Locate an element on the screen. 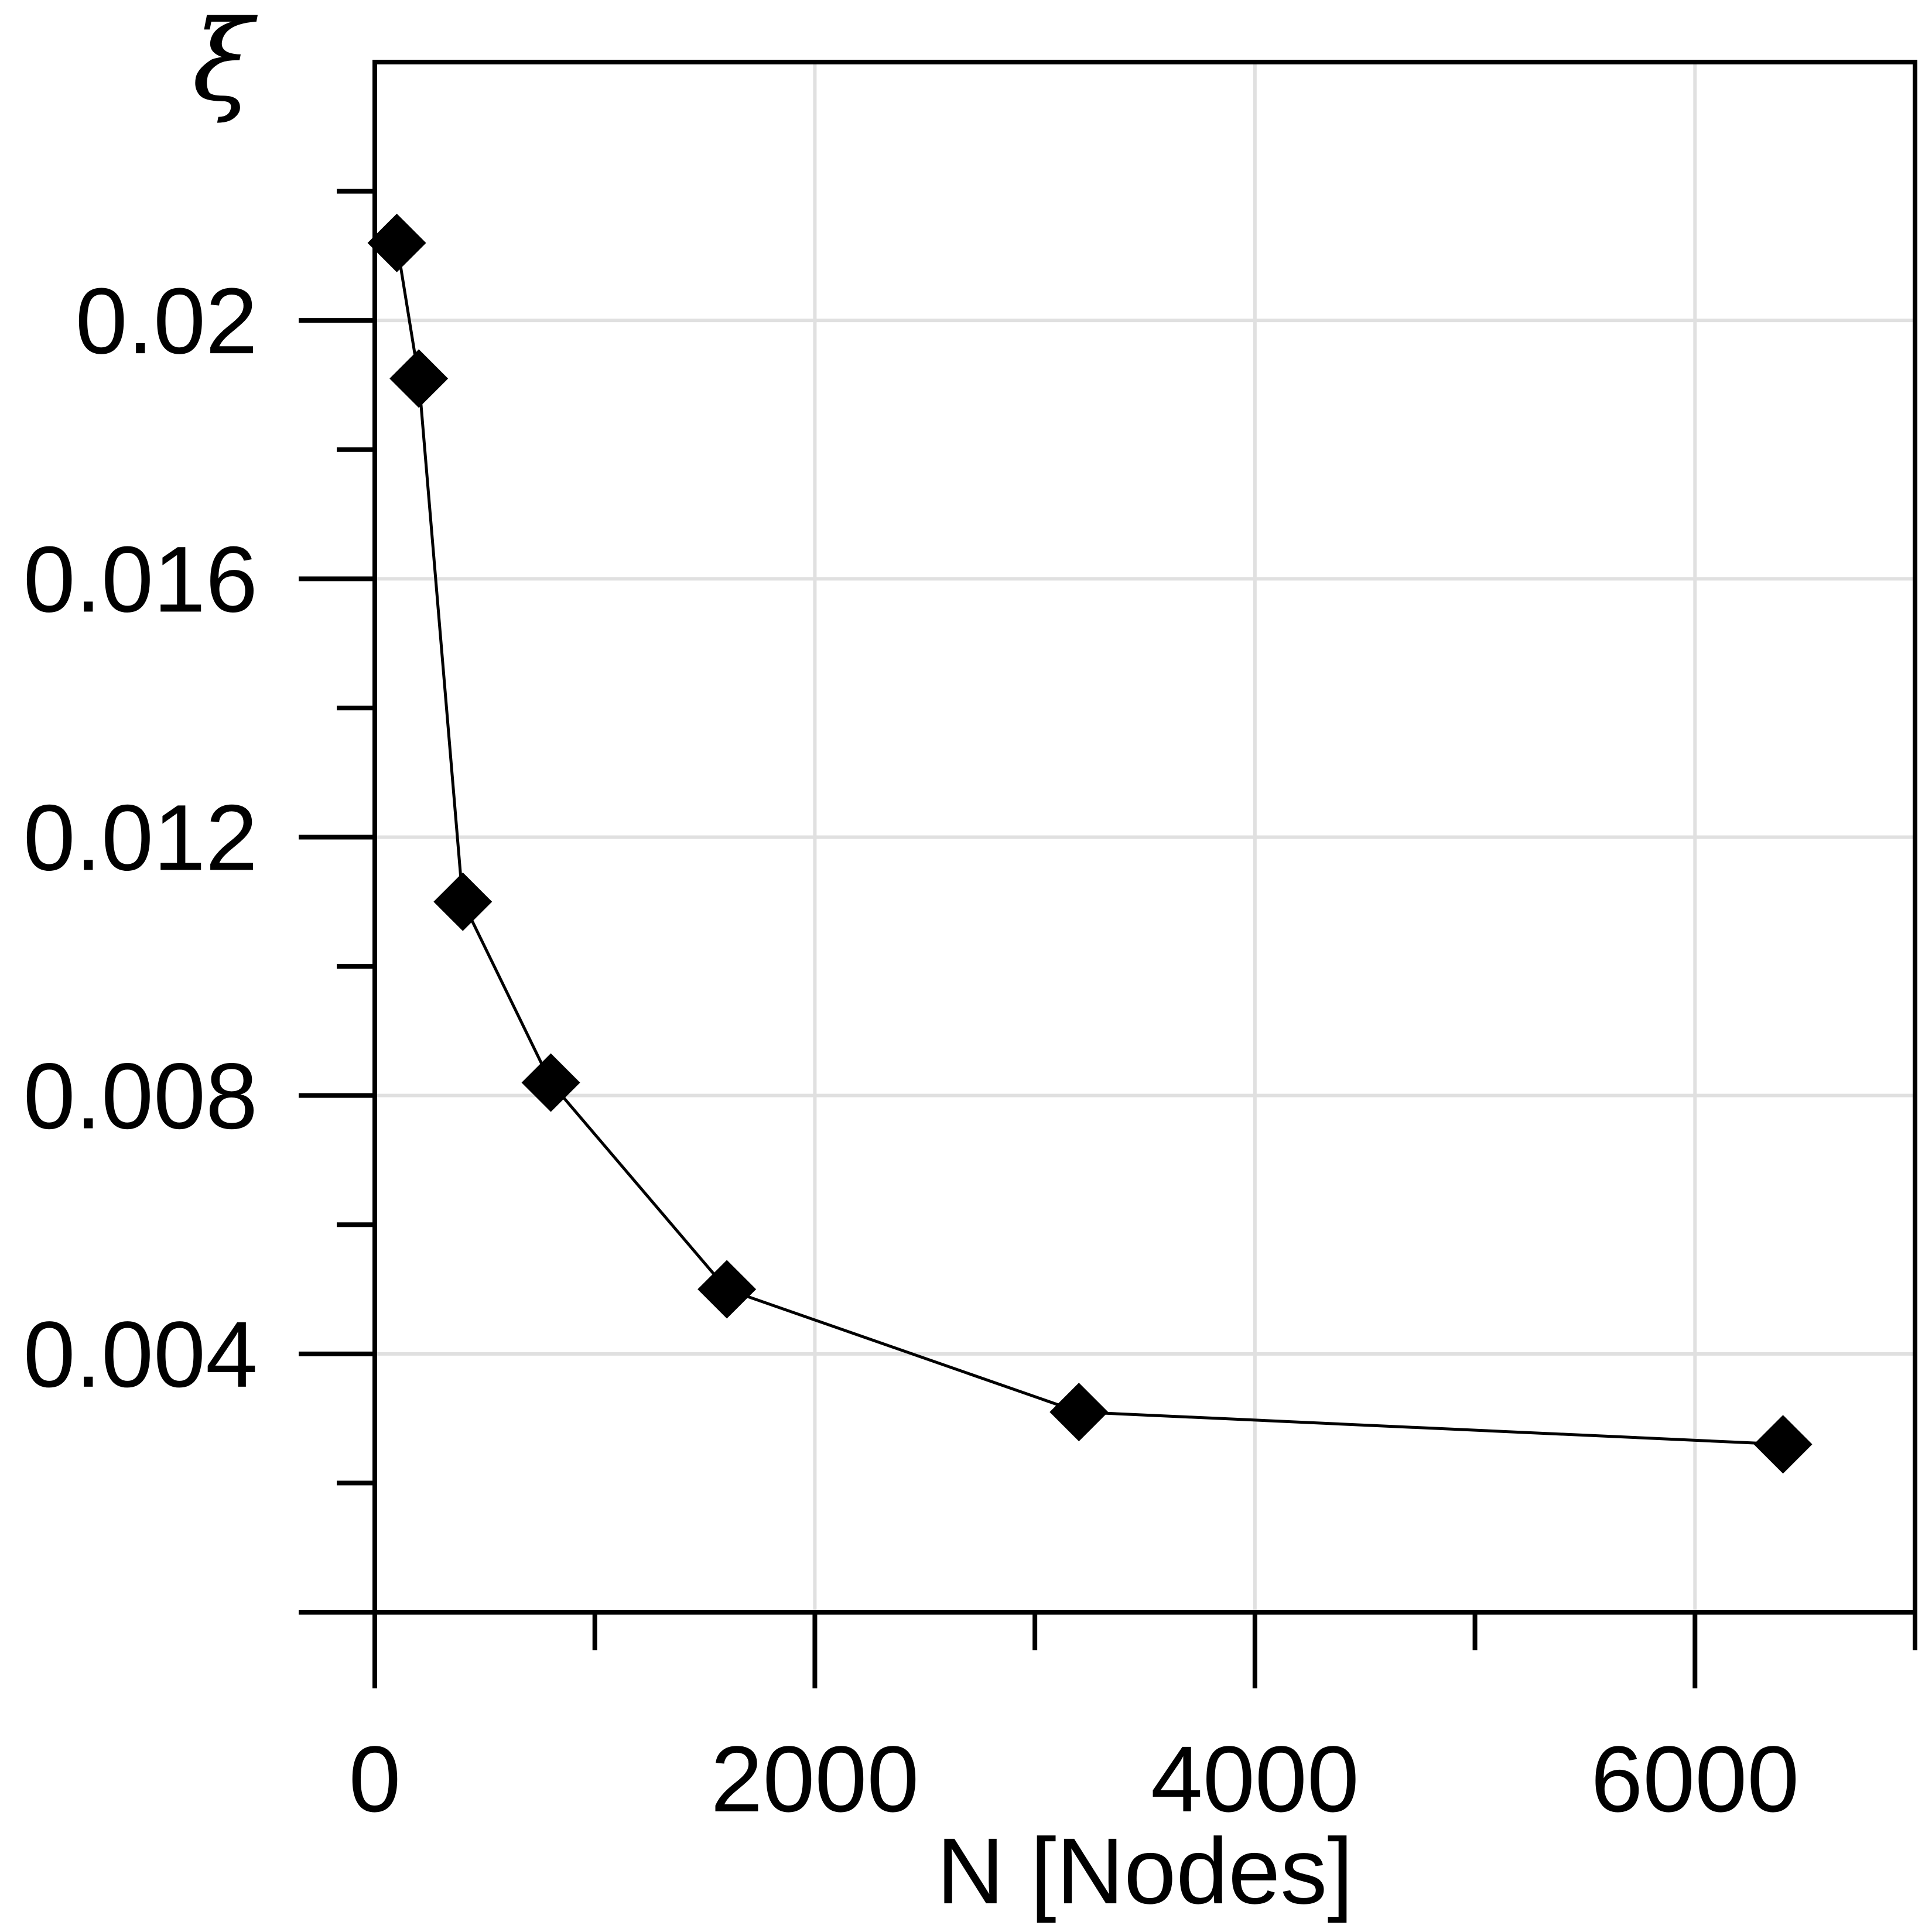  x-tick-label: 4000 is located at coordinates (1255, 1778).